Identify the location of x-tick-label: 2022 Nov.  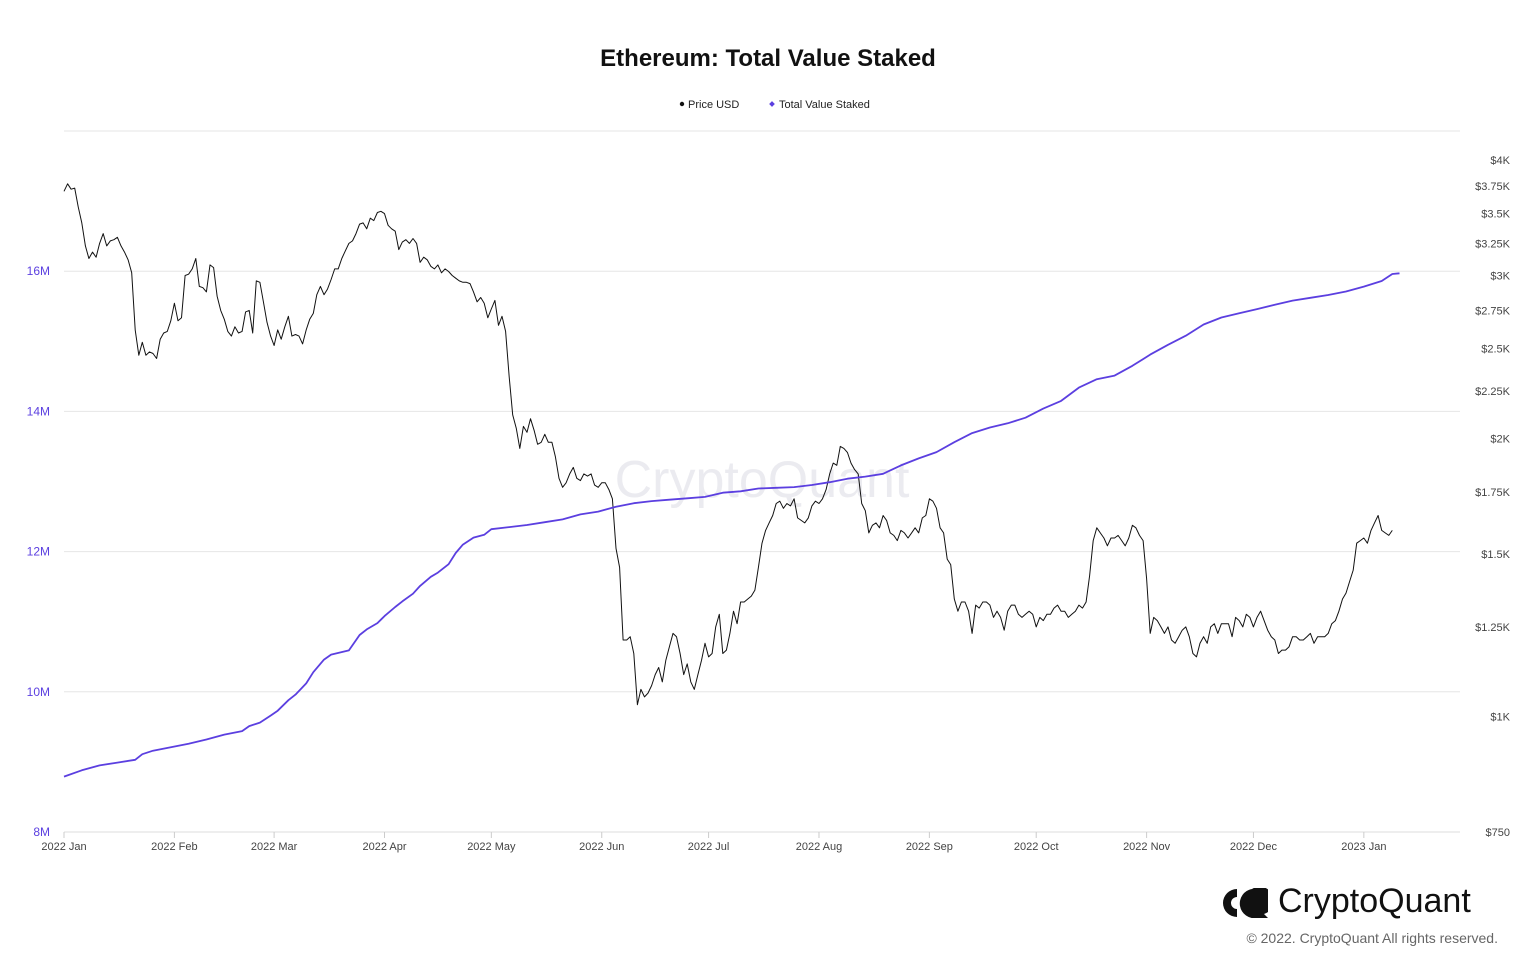
(1147, 847).